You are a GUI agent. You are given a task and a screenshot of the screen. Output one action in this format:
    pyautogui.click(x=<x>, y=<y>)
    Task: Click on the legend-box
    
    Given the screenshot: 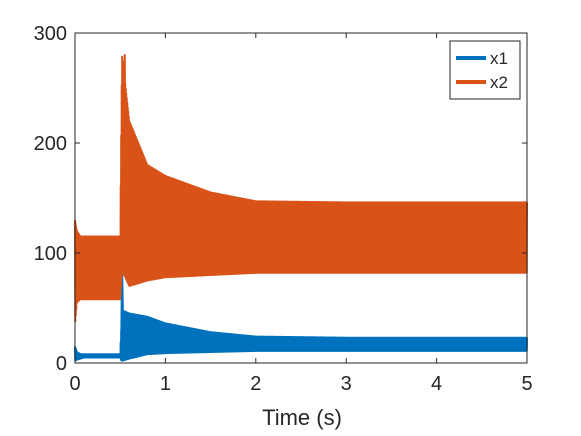 What is the action you would take?
    pyautogui.click(x=485, y=70)
    